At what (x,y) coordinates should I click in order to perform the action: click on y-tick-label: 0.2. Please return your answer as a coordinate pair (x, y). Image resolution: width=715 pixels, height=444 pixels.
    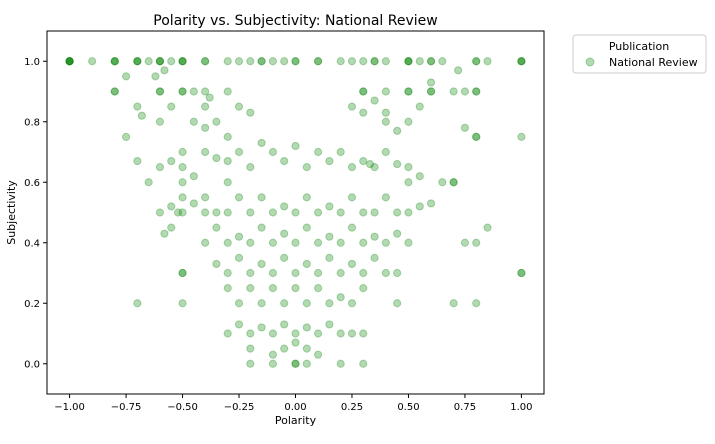
    Looking at the image, I should click on (32, 304).